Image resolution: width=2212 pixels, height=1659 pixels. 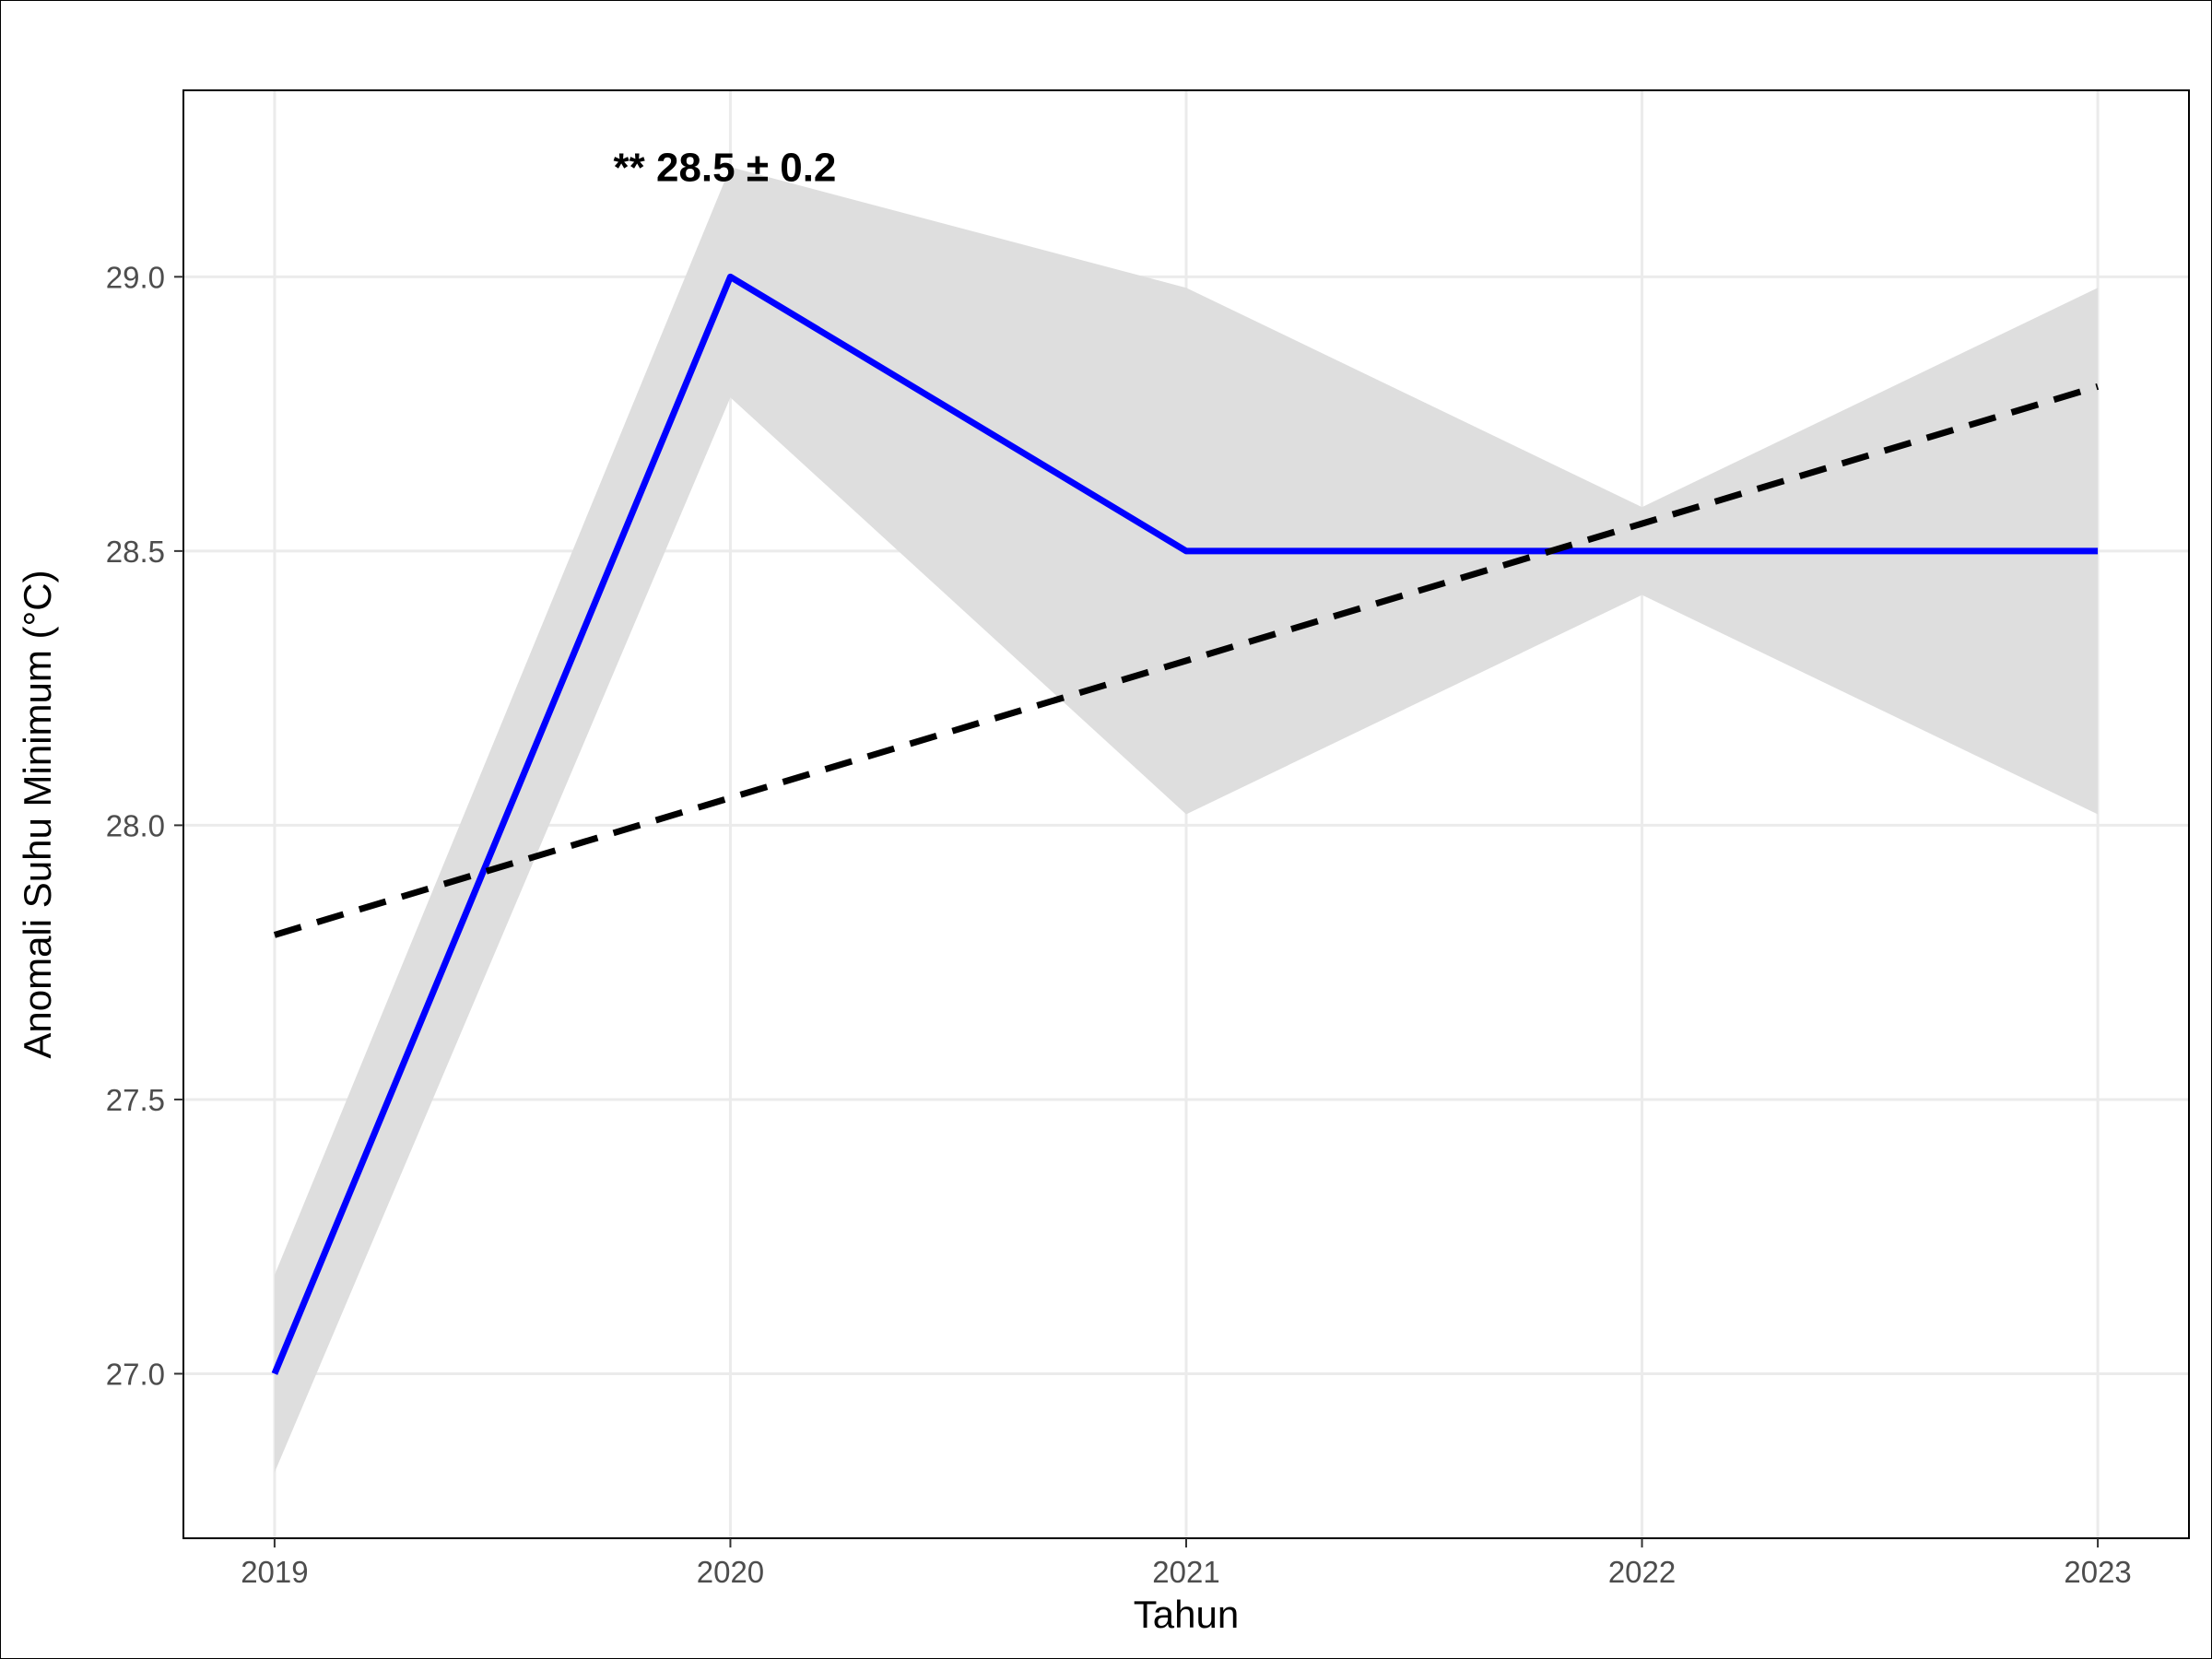 I want to click on x-tick-label: 2019, so click(x=274, y=1572).